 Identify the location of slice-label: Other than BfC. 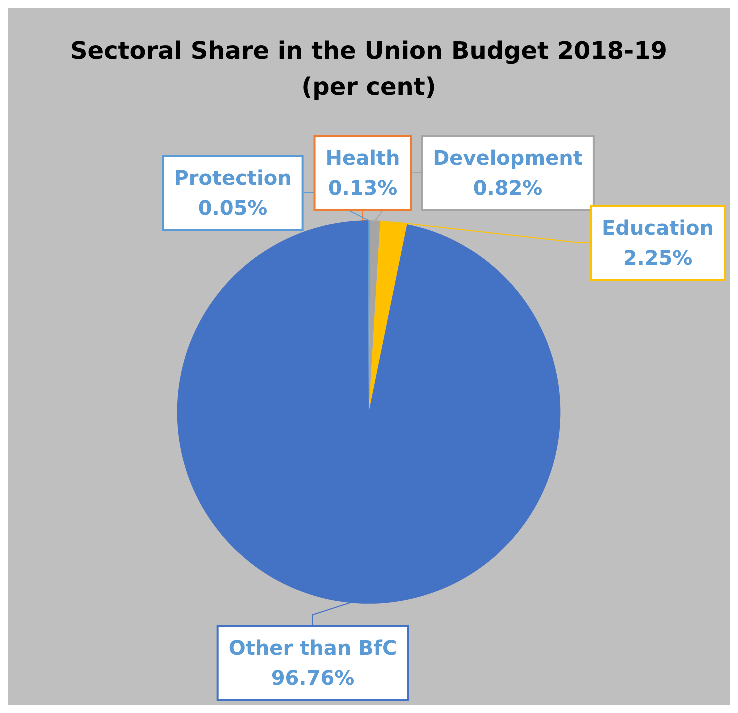
(313, 648).